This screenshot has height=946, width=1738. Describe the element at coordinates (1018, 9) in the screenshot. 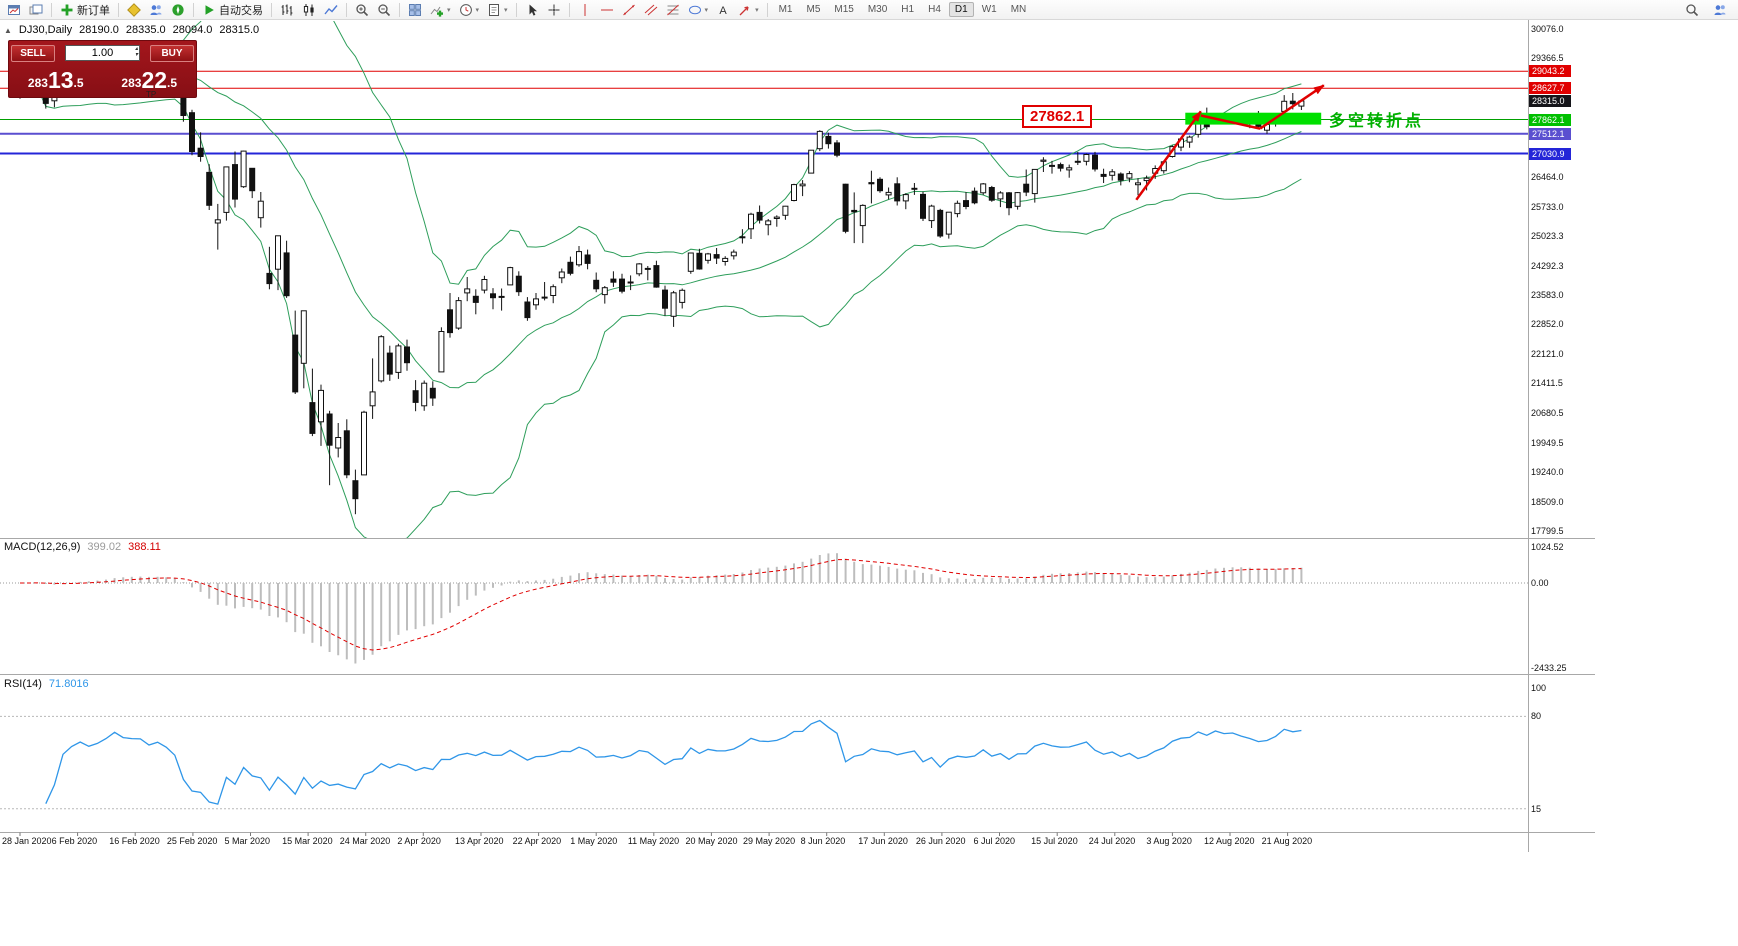

I see `timeframe-mn: MN` at that location.